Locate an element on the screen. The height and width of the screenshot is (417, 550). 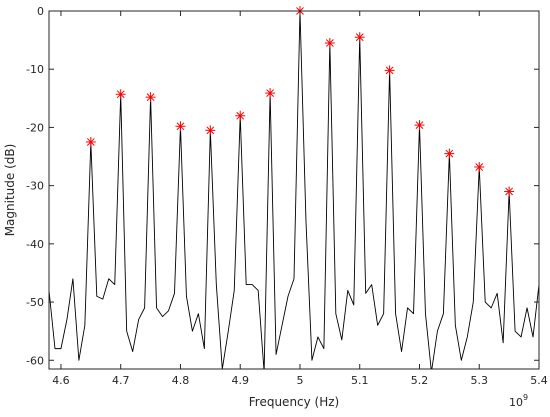
x-tick-label: 4.9 is located at coordinates (240, 380).